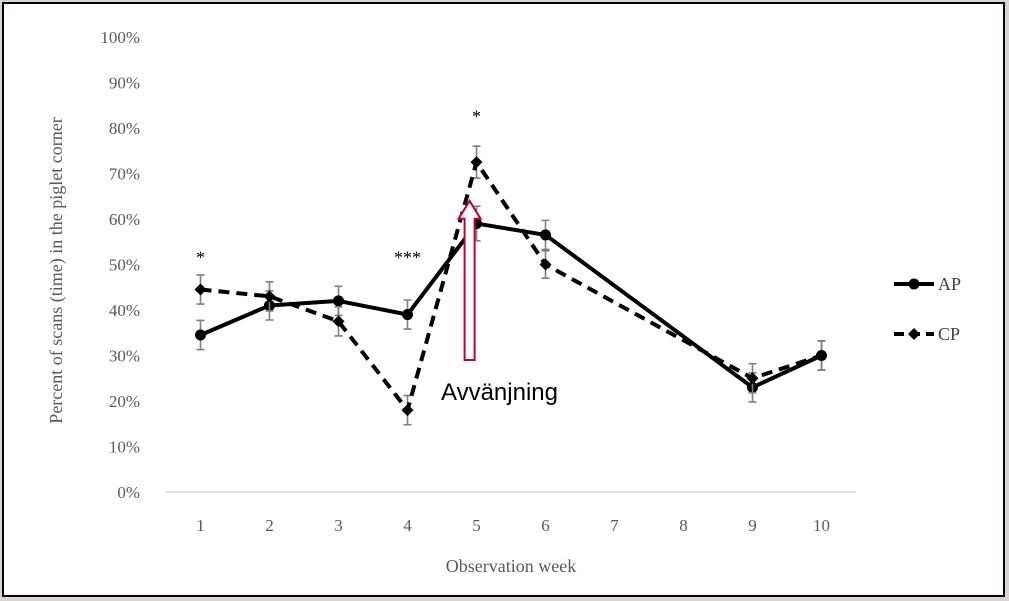  Describe the element at coordinates (614, 525) in the screenshot. I see `x-tick-label: 7` at that location.